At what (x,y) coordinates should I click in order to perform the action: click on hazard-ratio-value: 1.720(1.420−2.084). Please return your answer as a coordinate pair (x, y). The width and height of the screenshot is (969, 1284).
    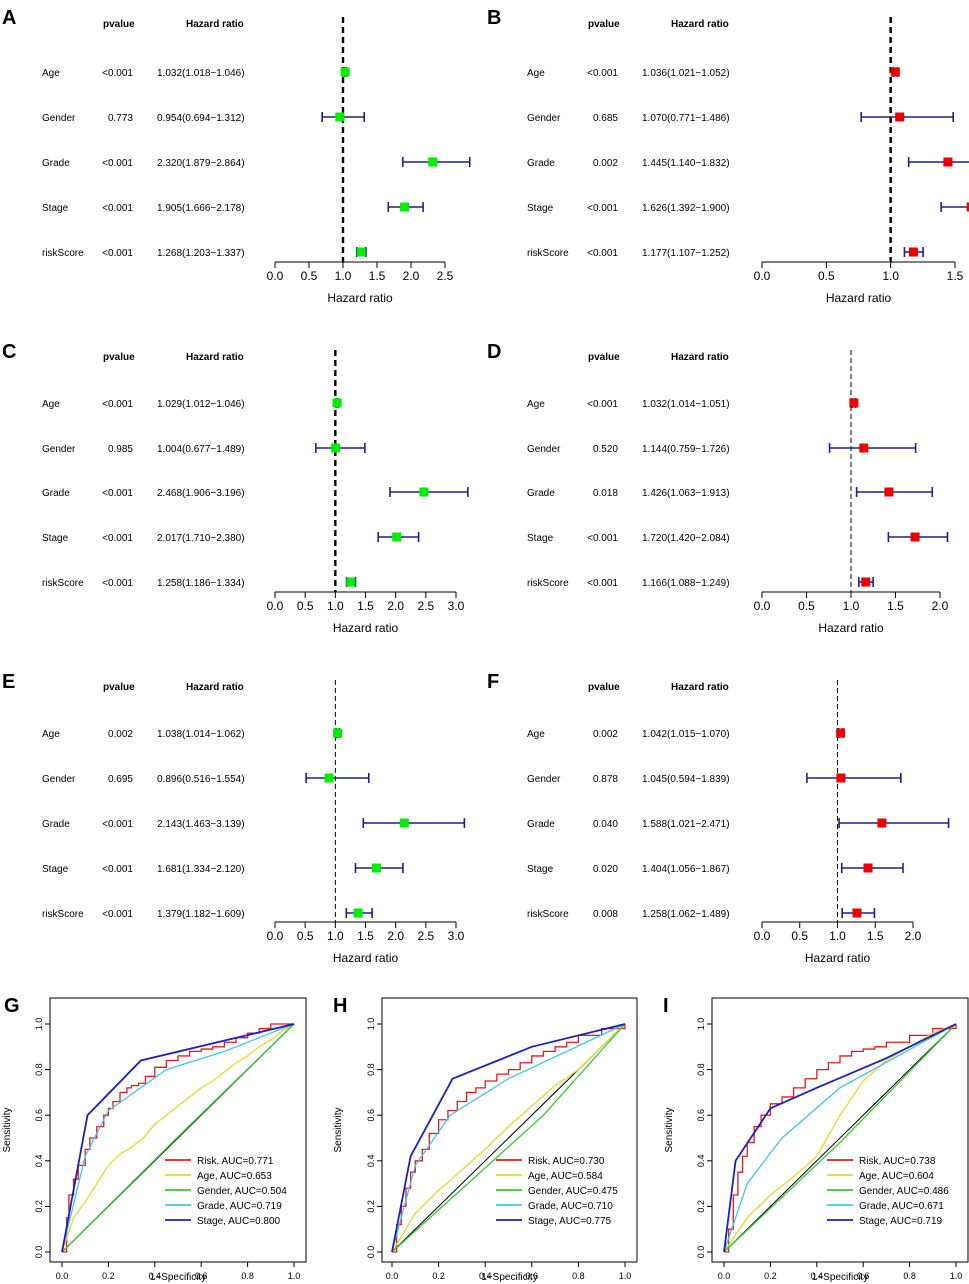
    Looking at the image, I should click on (686, 538).